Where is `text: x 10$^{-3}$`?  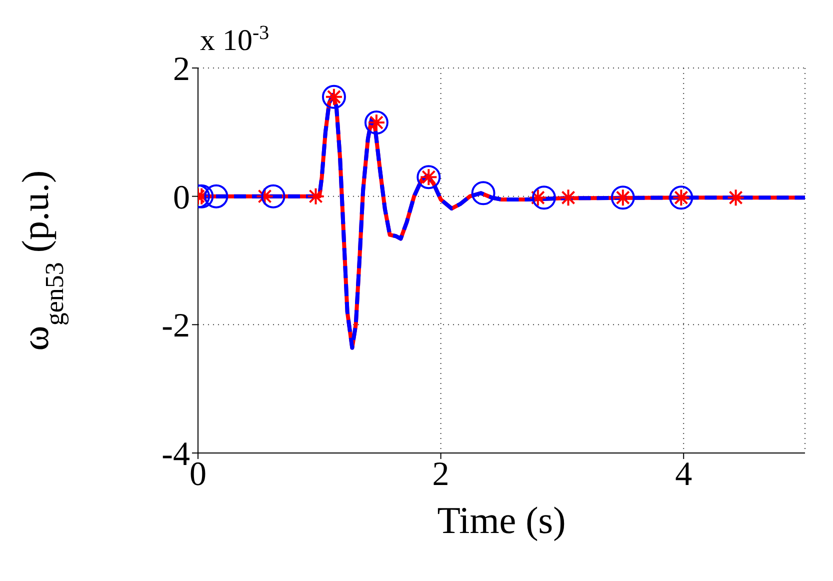
text: x 10$^{-3}$ is located at coordinates (235, 39).